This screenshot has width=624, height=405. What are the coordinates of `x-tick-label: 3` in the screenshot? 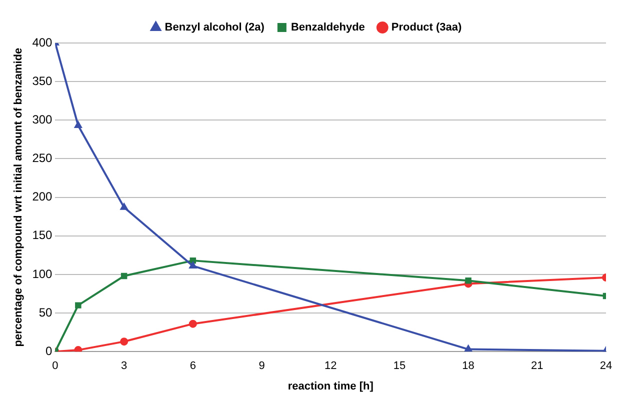 It's located at (124, 366).